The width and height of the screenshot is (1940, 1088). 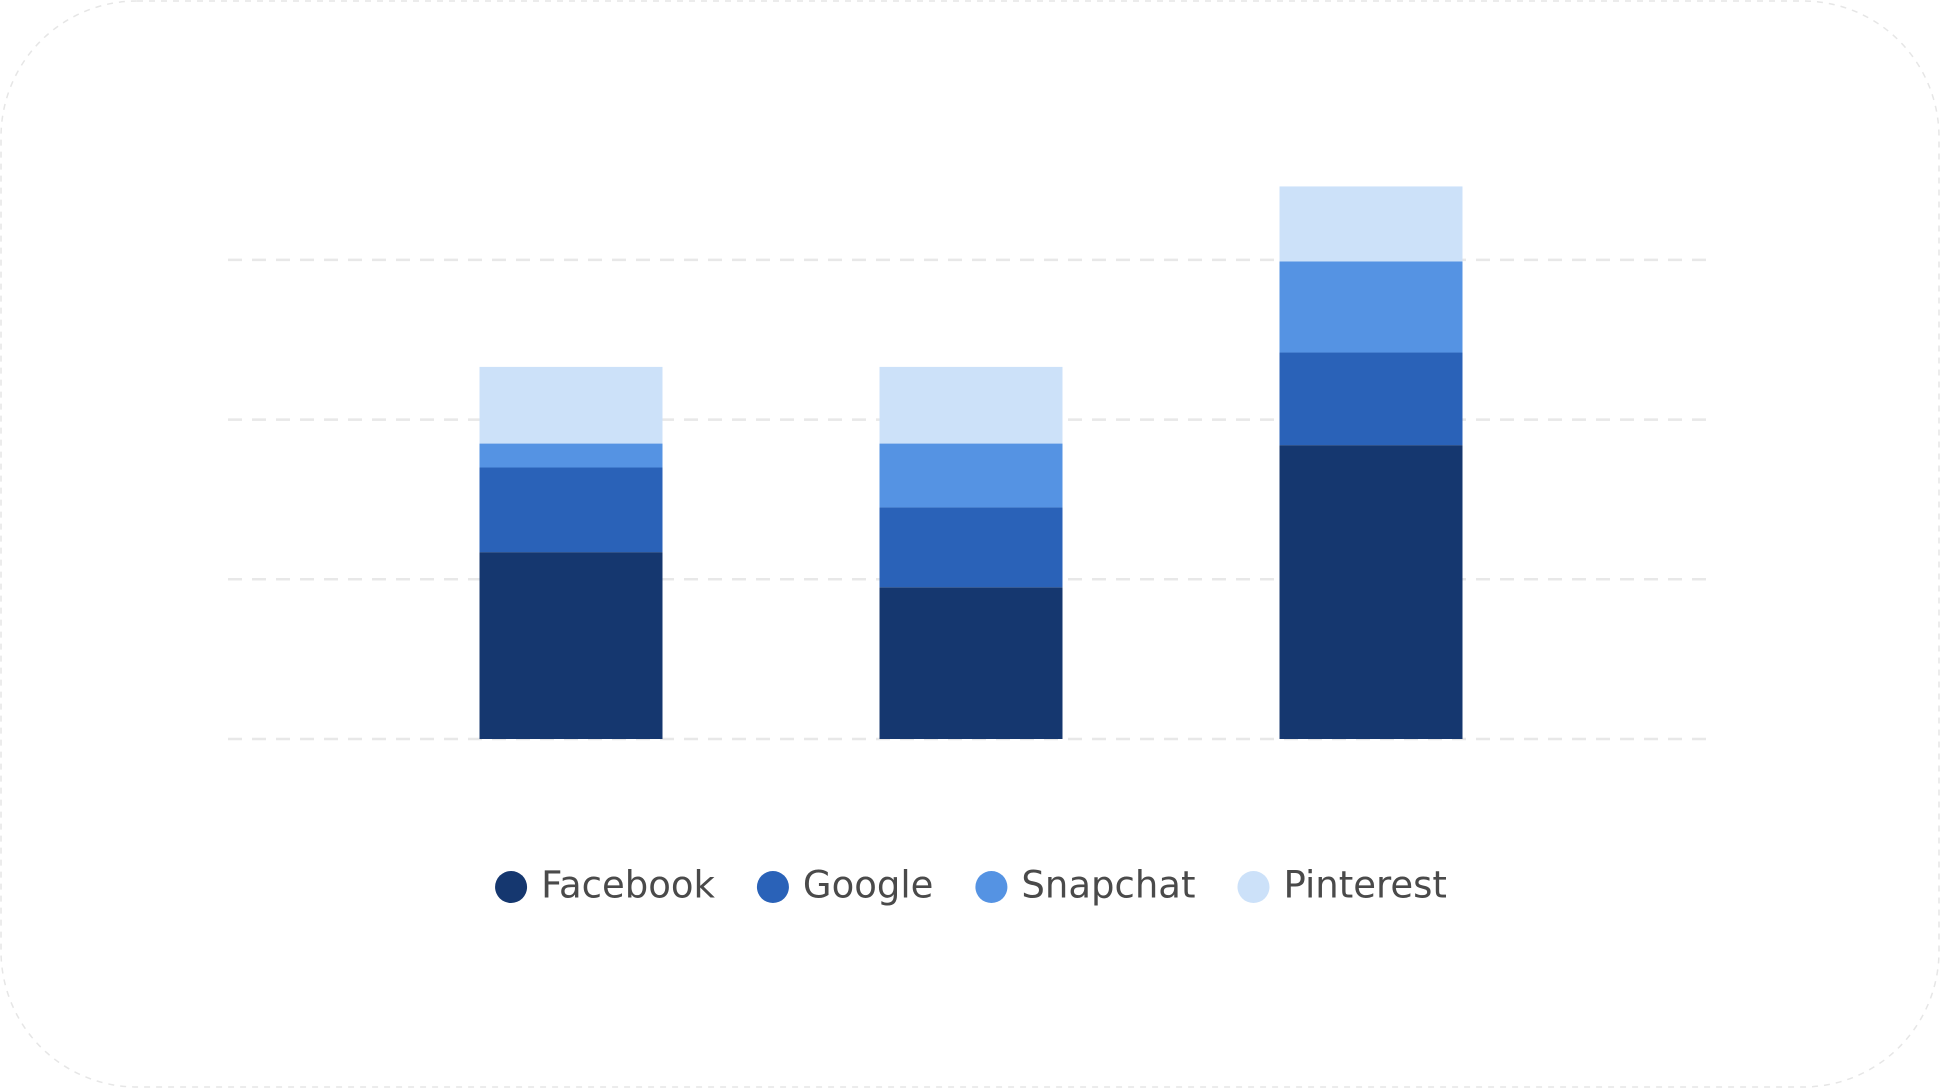 What do you see at coordinates (628, 885) in the screenshot?
I see `legend-label: Facebook` at bounding box center [628, 885].